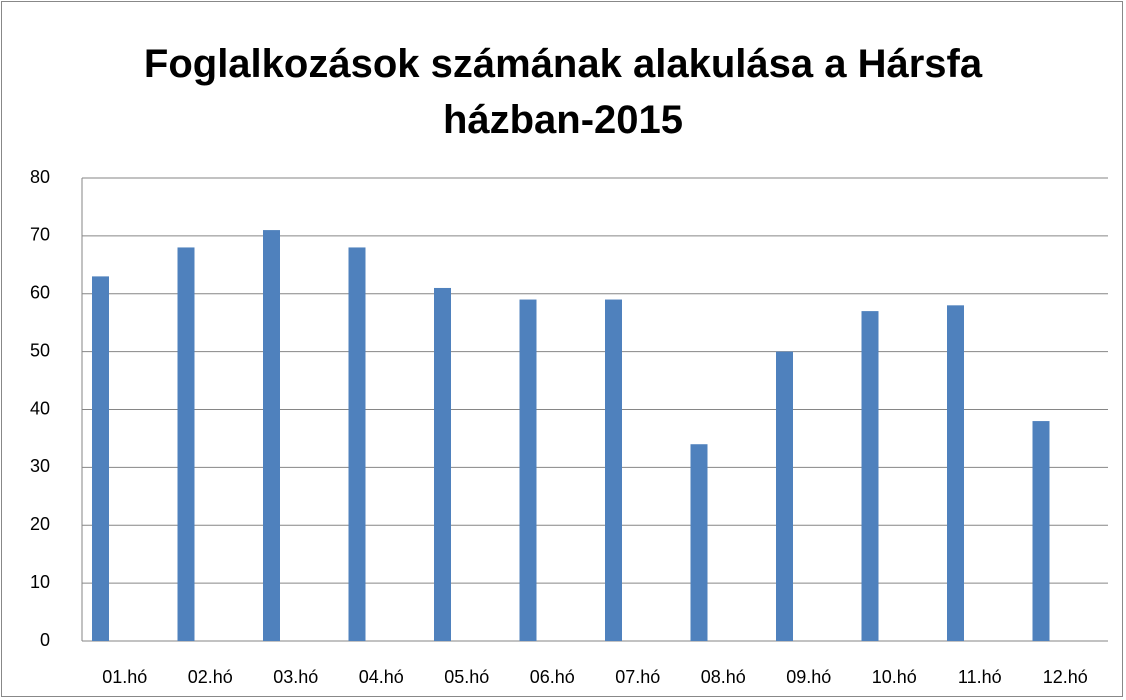 Image resolution: width=1126 pixels, height=700 pixels. What do you see at coordinates (124, 677) in the screenshot?
I see `x-tick-label: 01.hó` at bounding box center [124, 677].